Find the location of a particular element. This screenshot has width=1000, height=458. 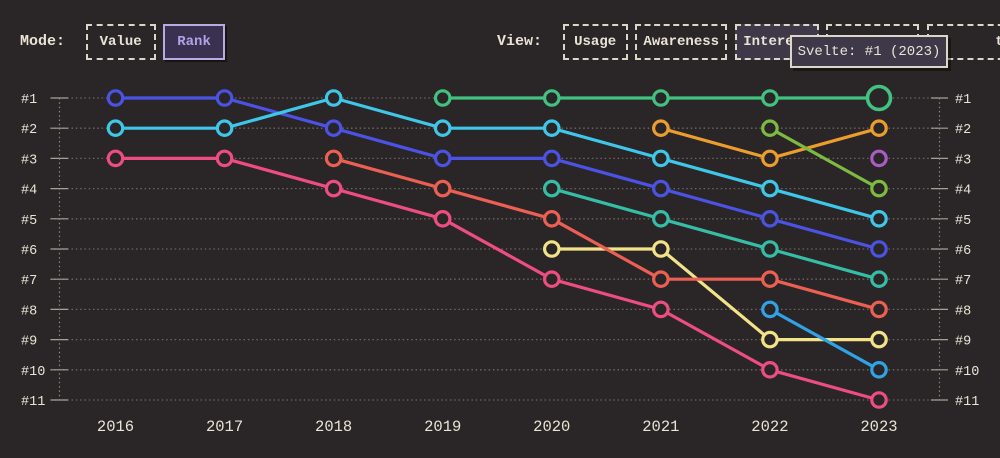

x-axis-label: 2023 is located at coordinates (878, 427).